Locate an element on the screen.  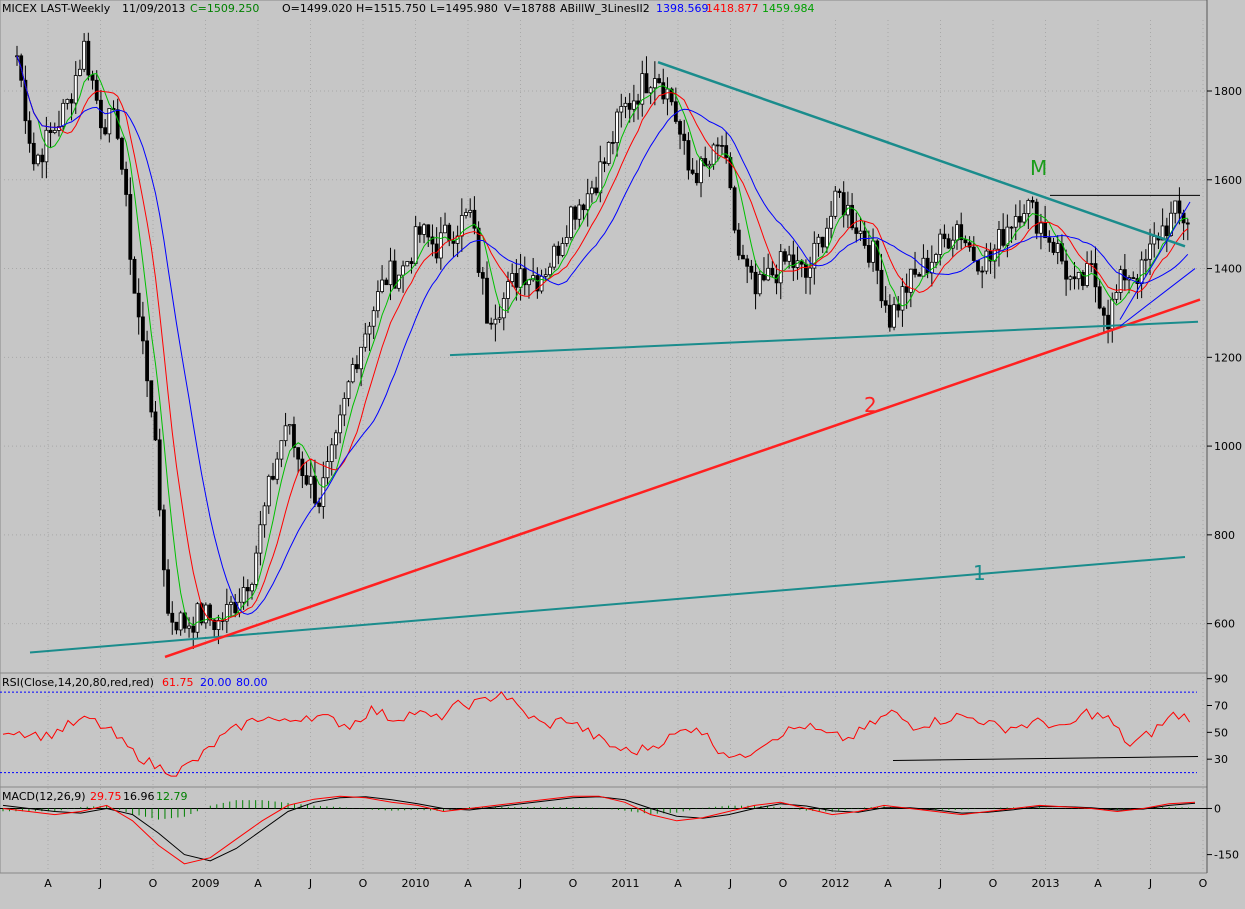
macd-tick-label: 0 is located at coordinates (1217, 808).